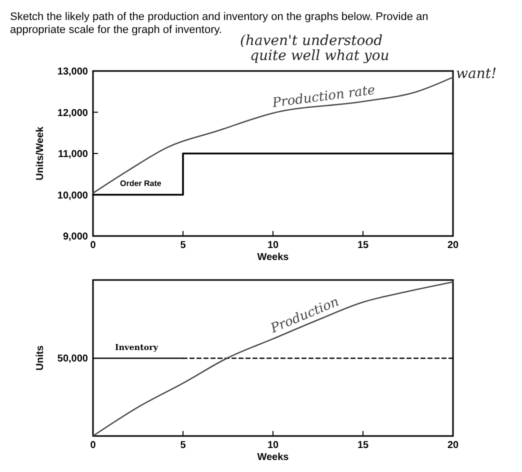  I want to click on y-tick-label: 9,000, so click(75, 237).